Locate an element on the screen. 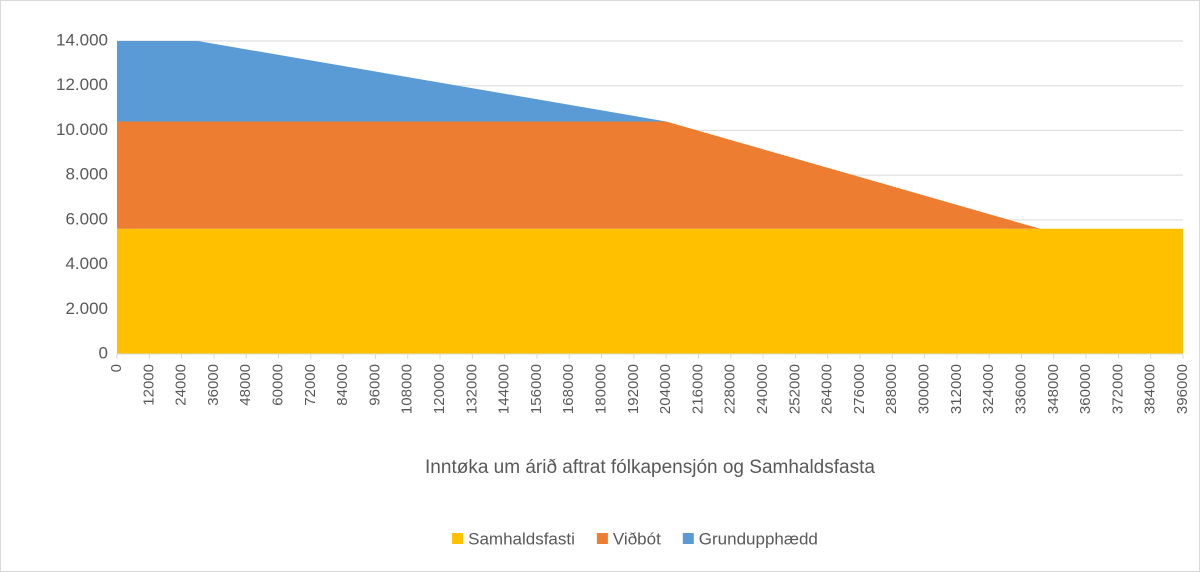 This screenshot has height=572, width=1200. x-tick-label: 0 is located at coordinates (116, 368).